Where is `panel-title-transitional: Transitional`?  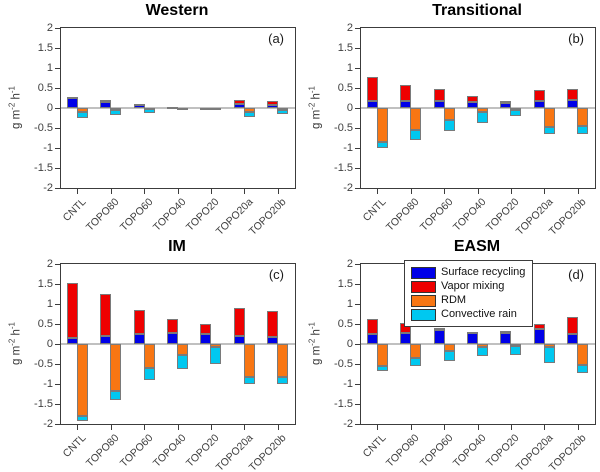
panel-title-transitional: Transitional is located at coordinates (477, 10).